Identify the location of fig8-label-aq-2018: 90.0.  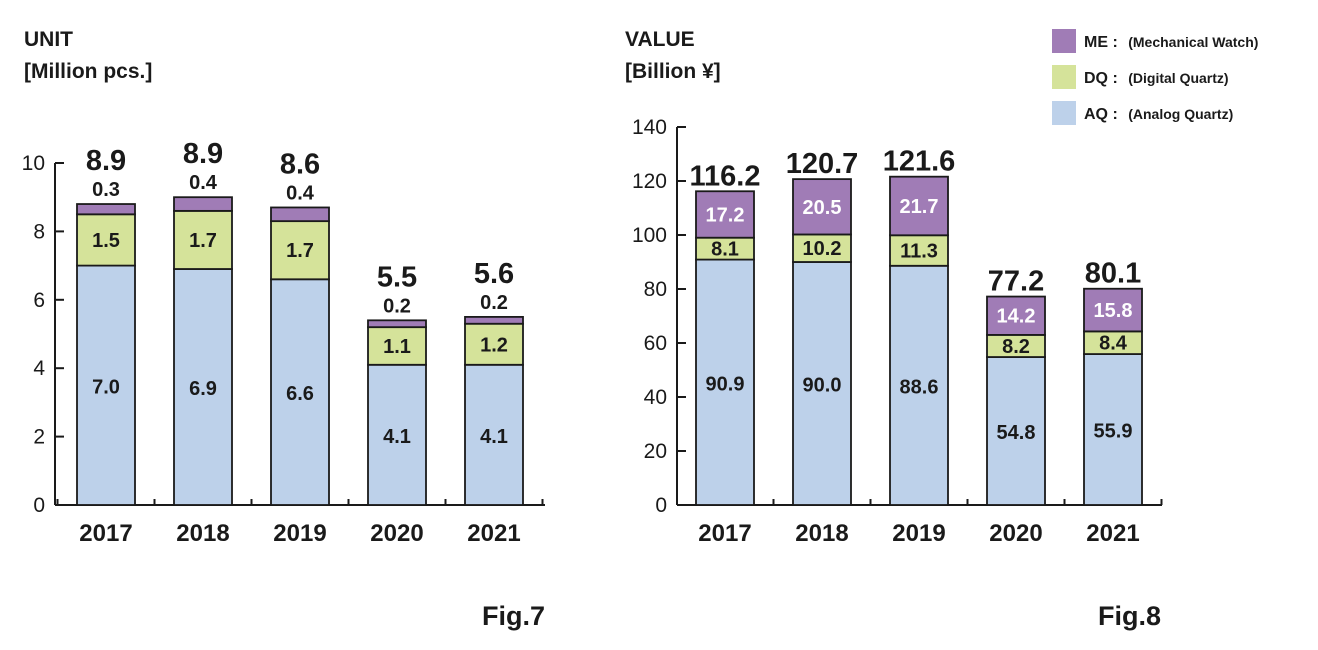
(822, 386).